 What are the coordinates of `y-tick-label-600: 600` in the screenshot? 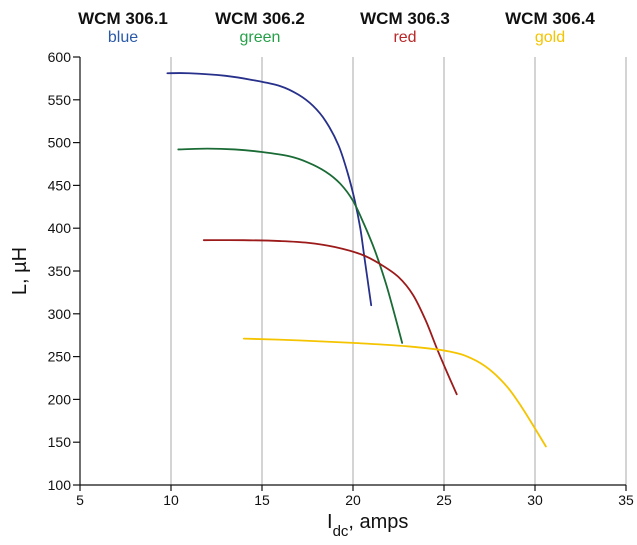 It's located at (60, 57).